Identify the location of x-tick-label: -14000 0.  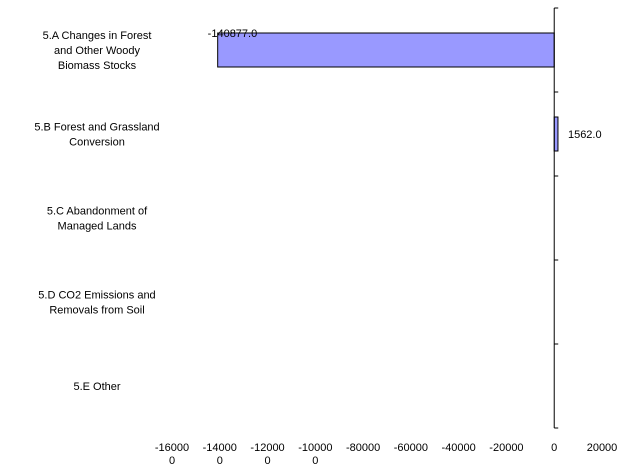
(220, 454).